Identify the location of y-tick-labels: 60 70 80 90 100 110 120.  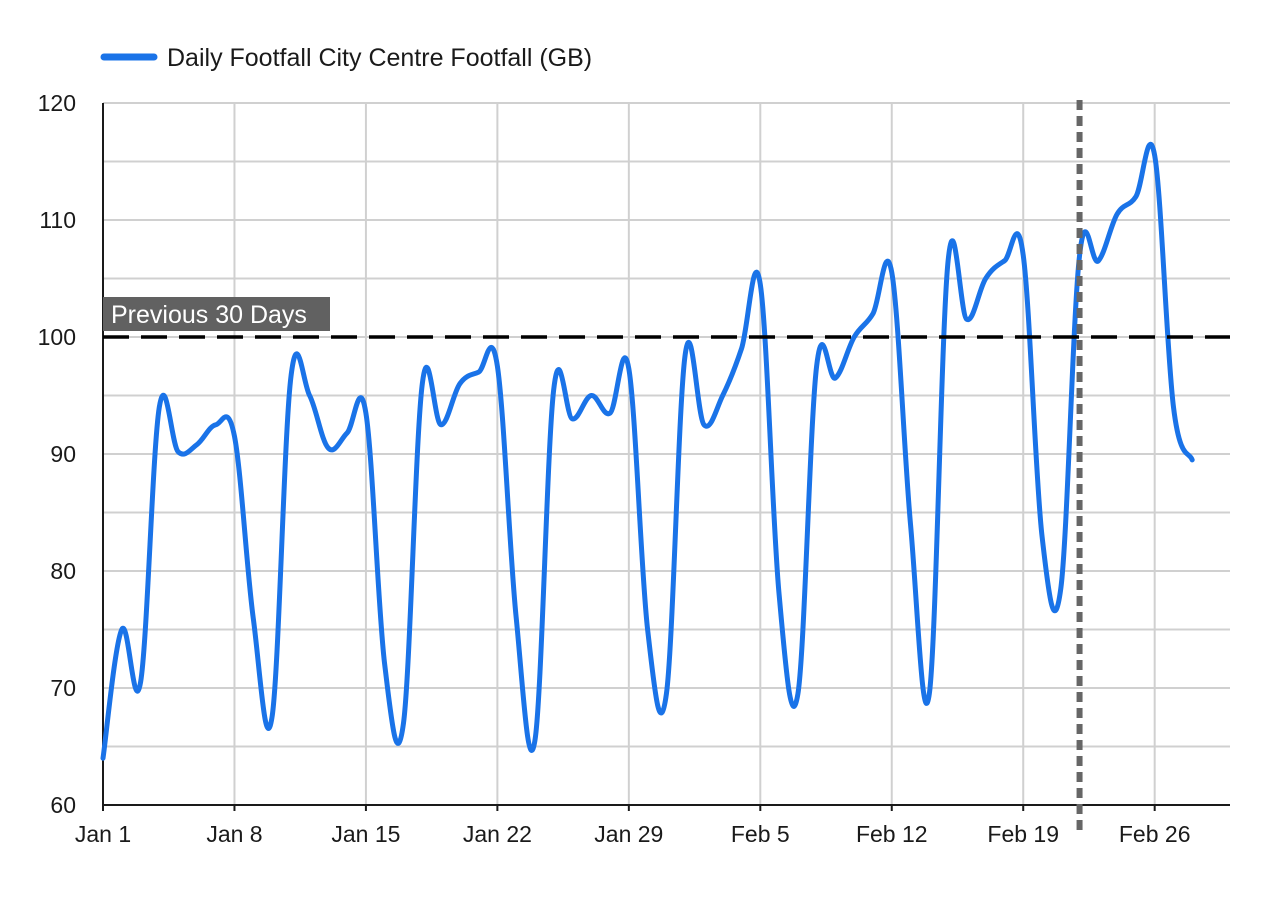
(57, 454).